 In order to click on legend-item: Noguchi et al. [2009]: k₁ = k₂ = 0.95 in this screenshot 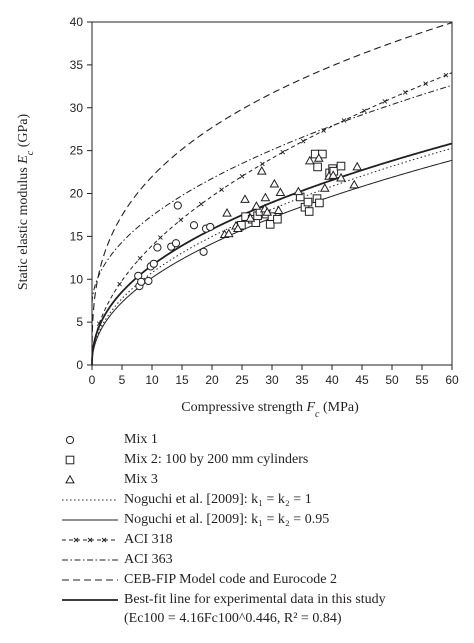, I will do `click(260, 520)`.